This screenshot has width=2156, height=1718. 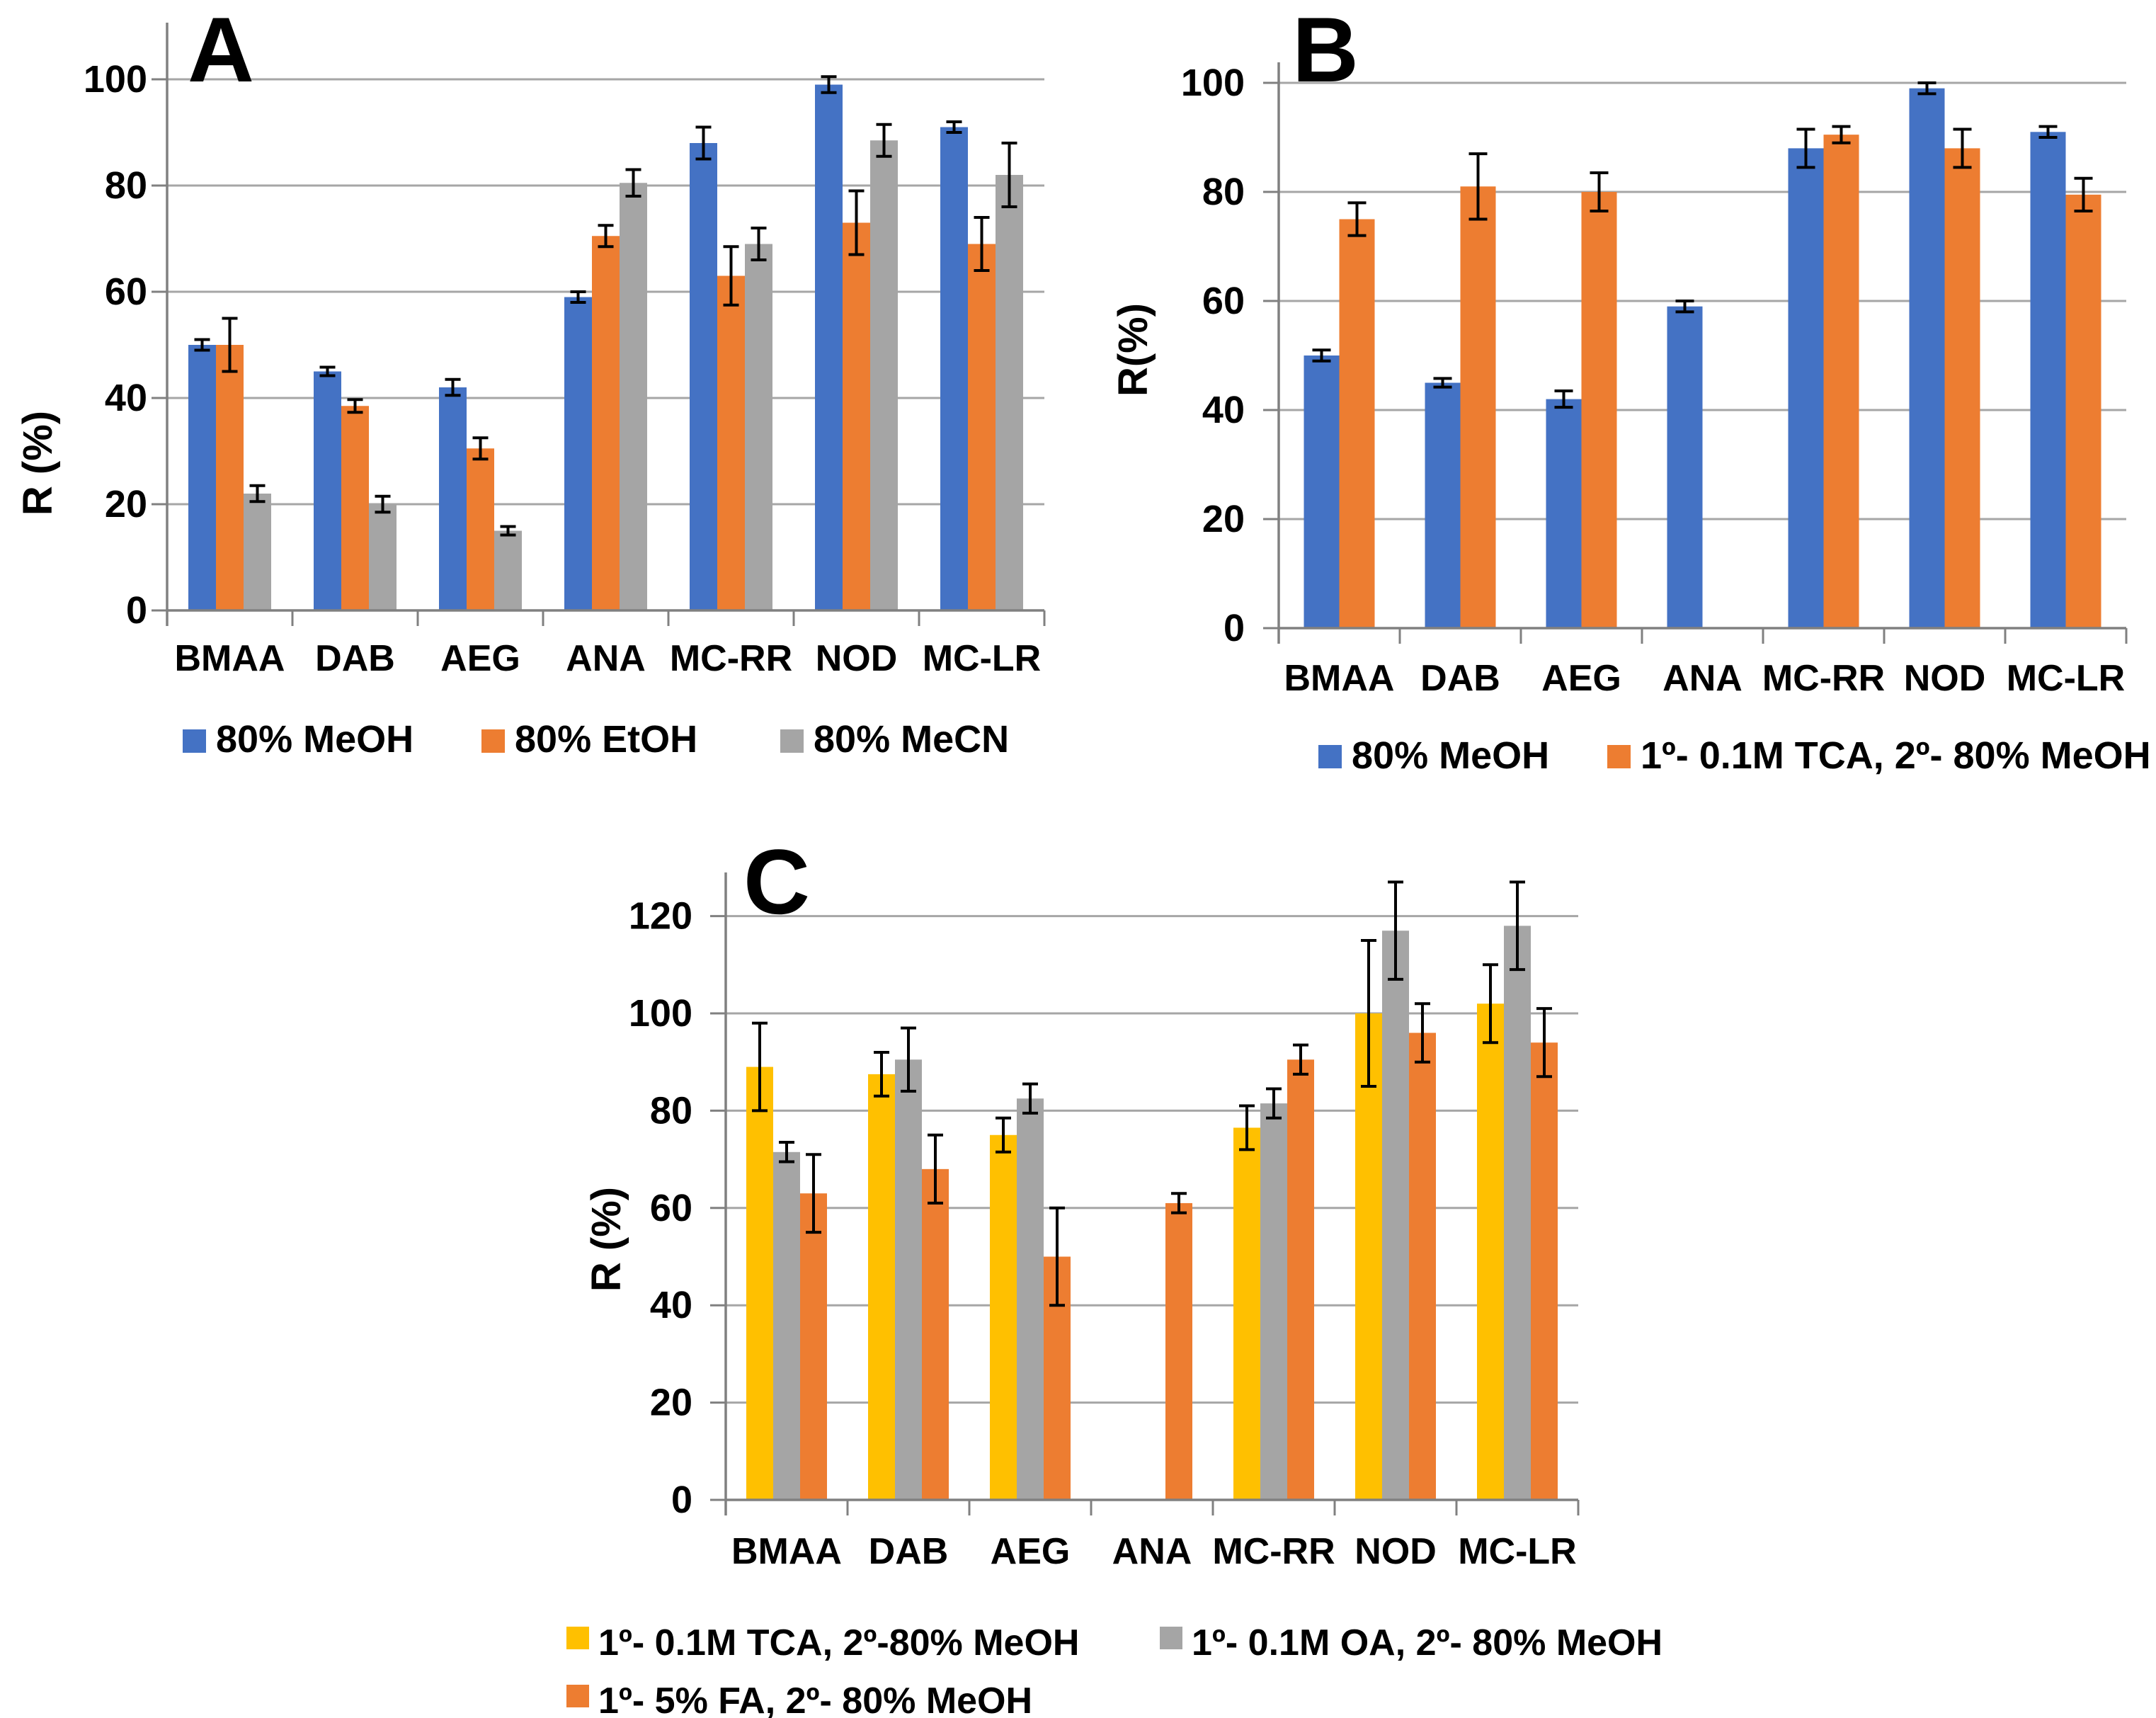 I want to click on error-bar-A-BMAA-series2, so click(x=258, y=494).